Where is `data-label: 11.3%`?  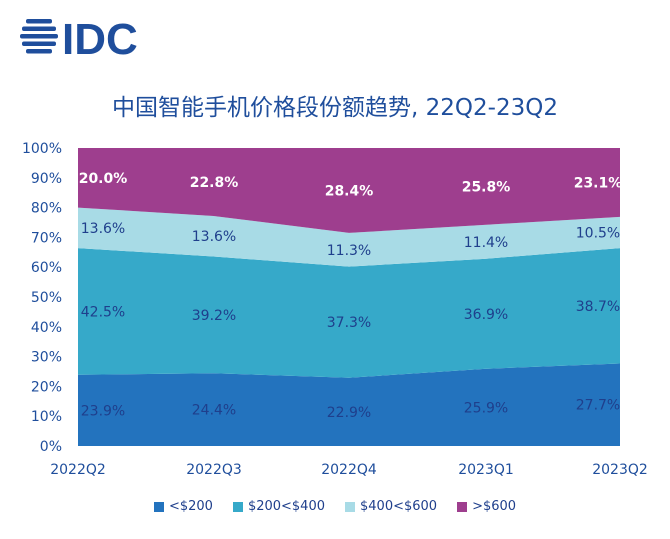
data-label: 11.3% is located at coordinates (349, 251).